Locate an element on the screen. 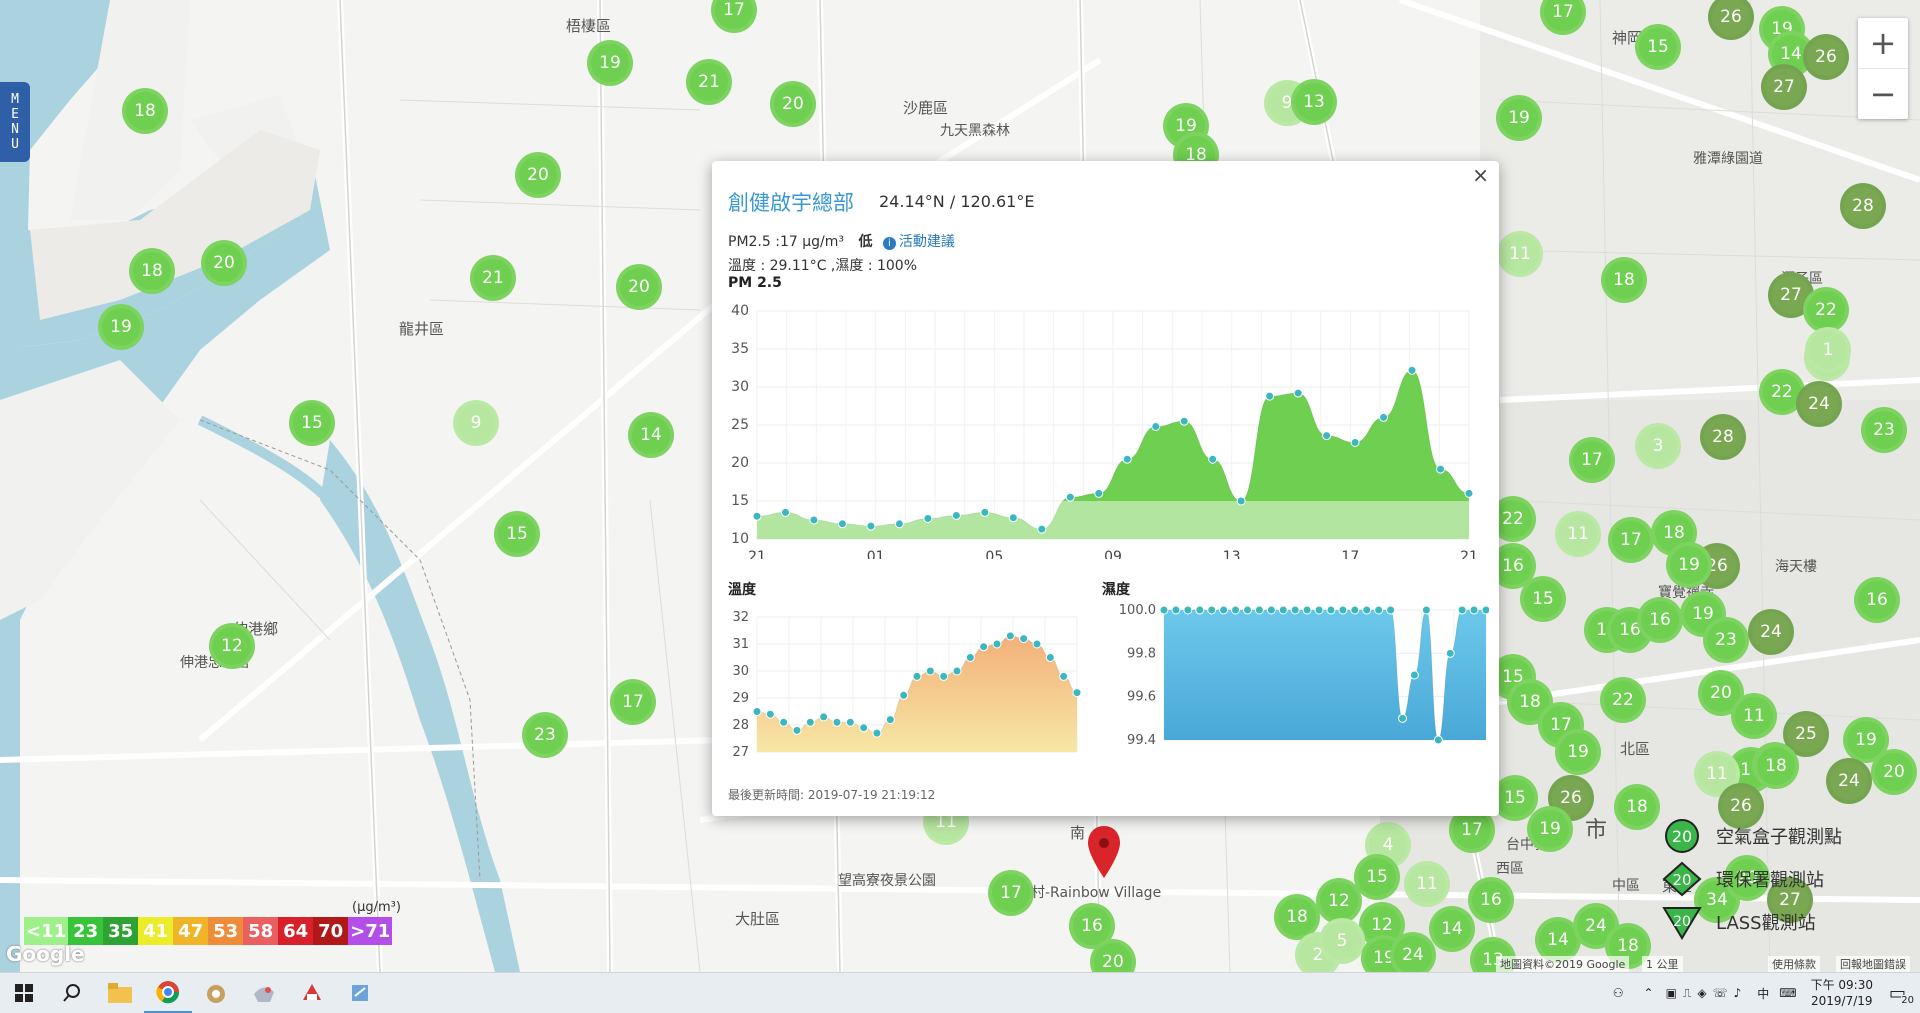 This screenshot has width=1920, height=1013. people-icon: ⚇ is located at coordinates (1618, 993).